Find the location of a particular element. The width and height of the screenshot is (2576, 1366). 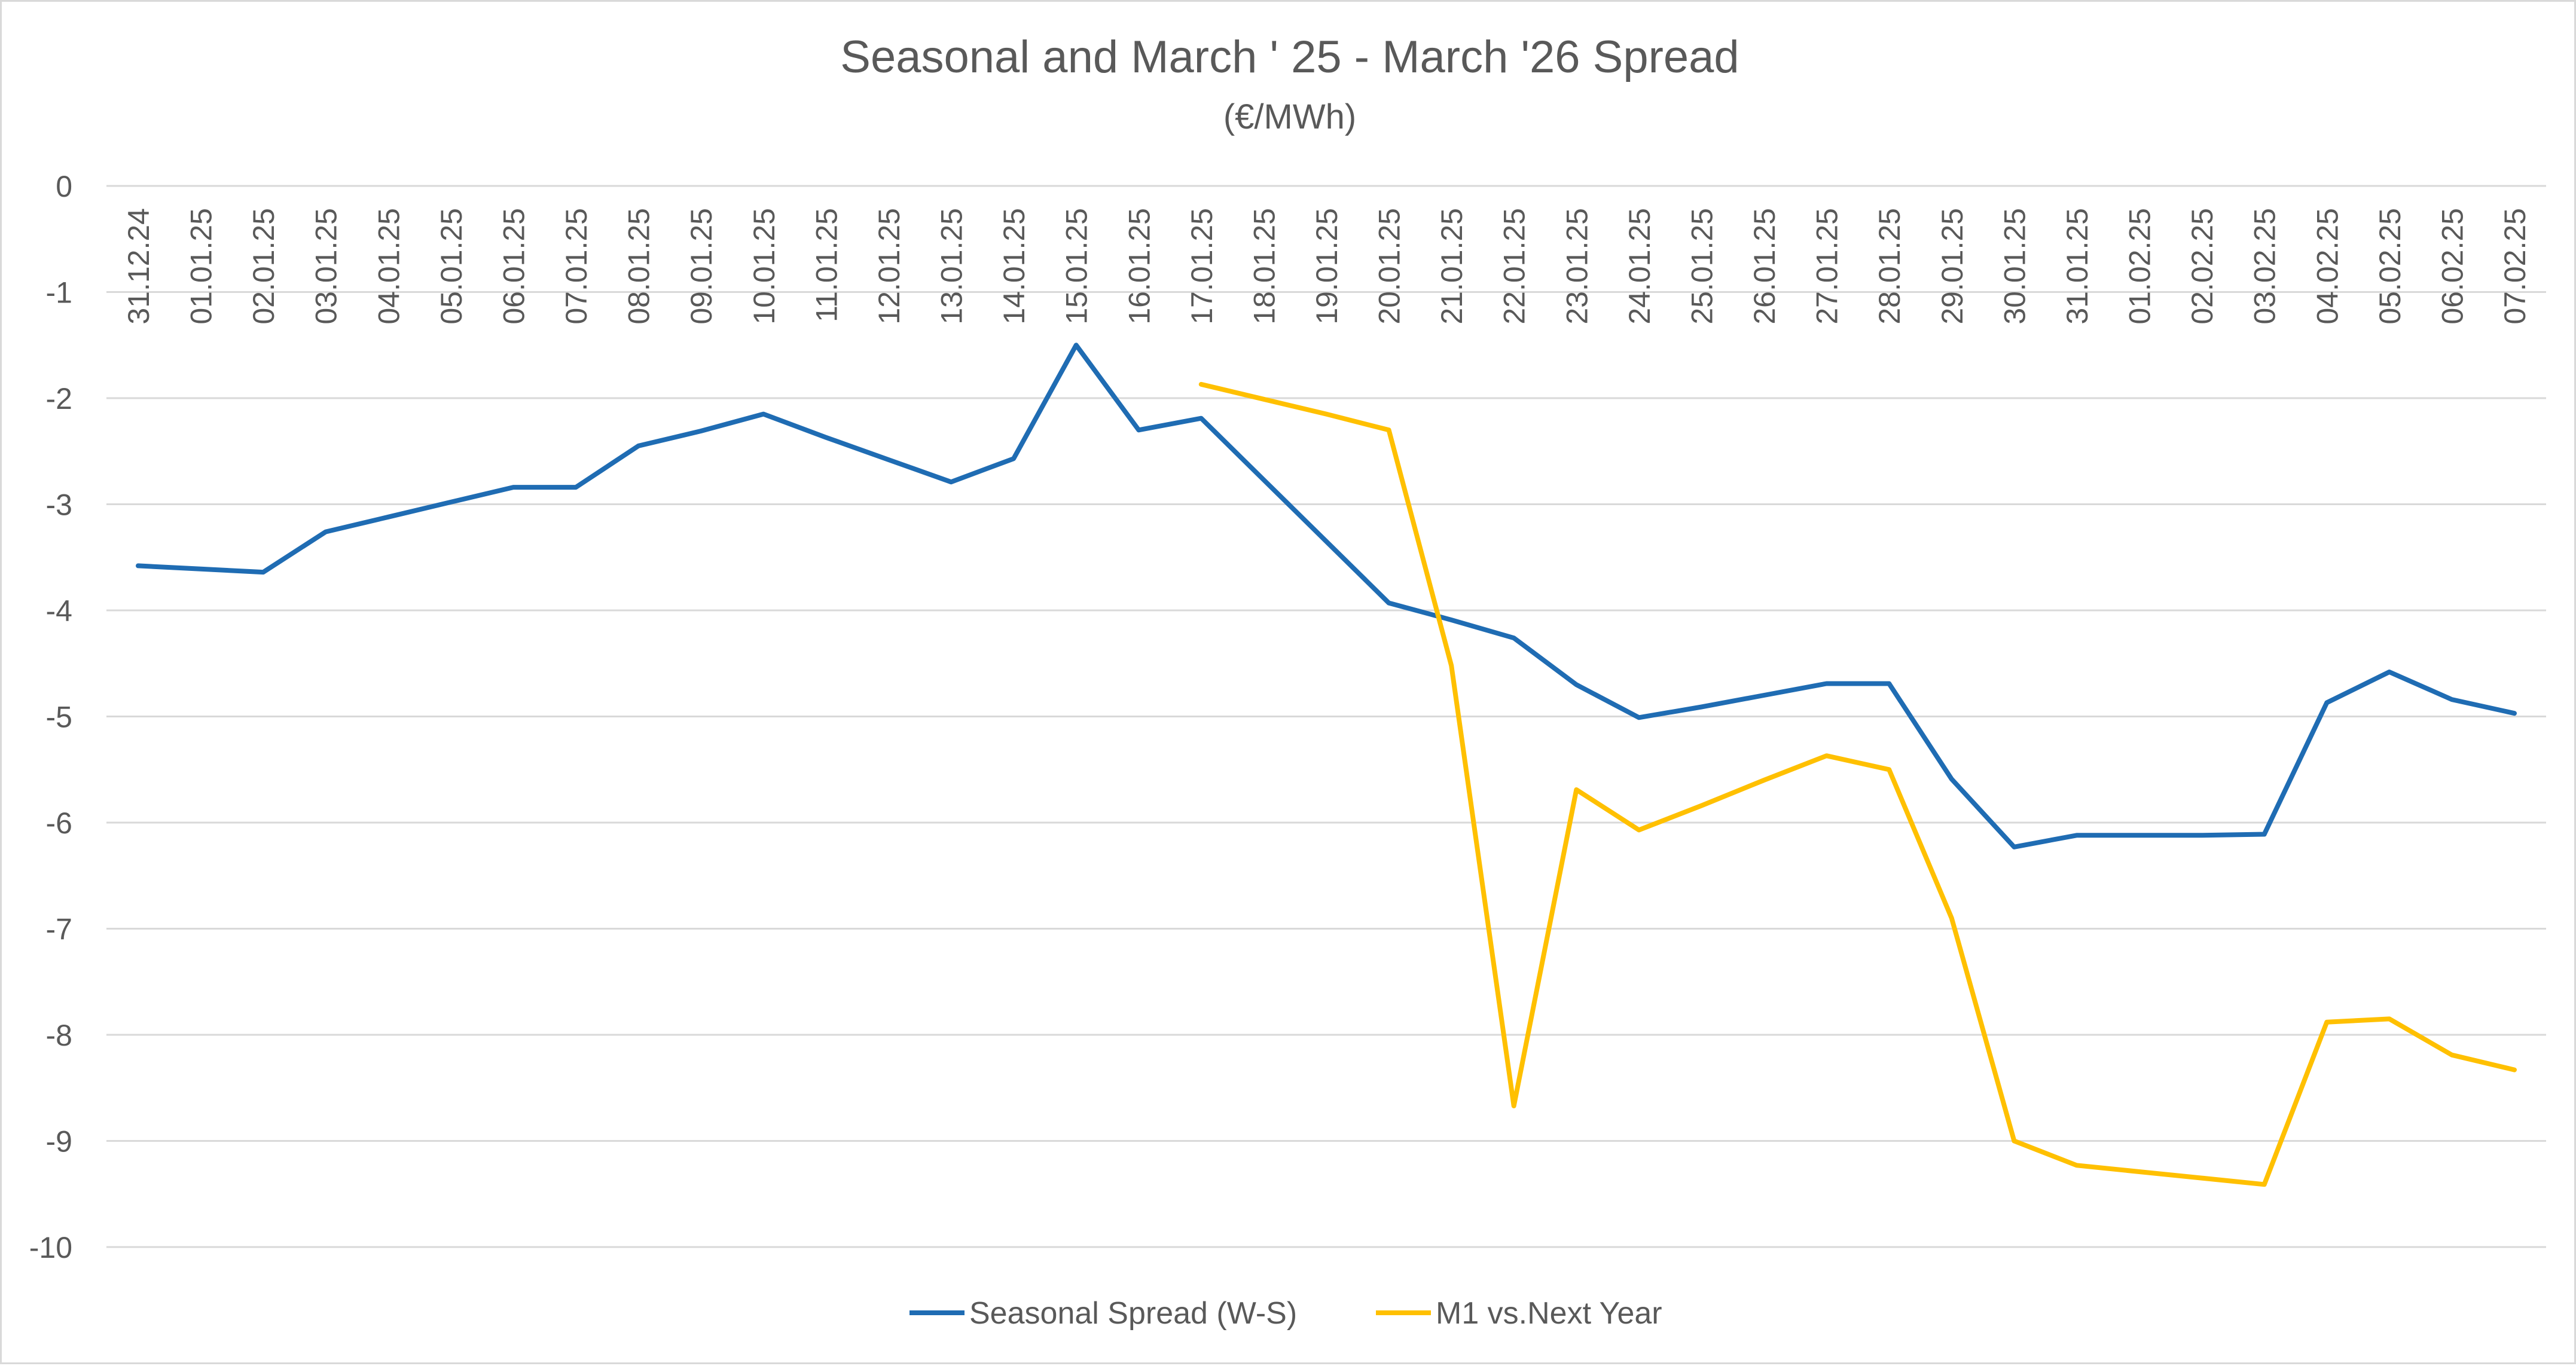

x-tick-label: 03.01.25 is located at coordinates (326, 266).